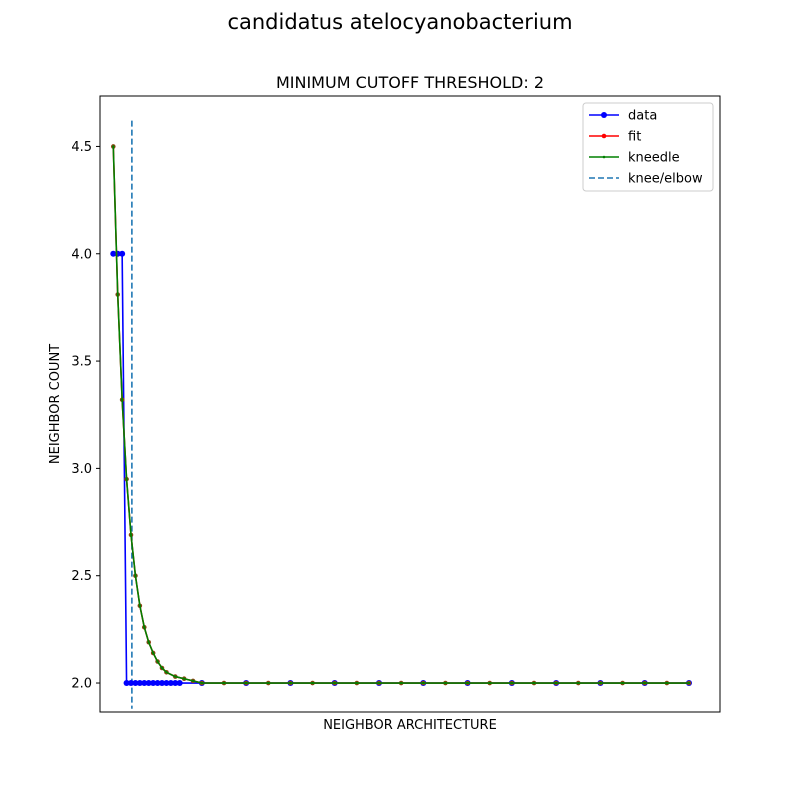 This screenshot has height=800, width=800. What do you see at coordinates (400, 22) in the screenshot?
I see `figure-suptitle: candidatus atelocyanobacterium` at bounding box center [400, 22].